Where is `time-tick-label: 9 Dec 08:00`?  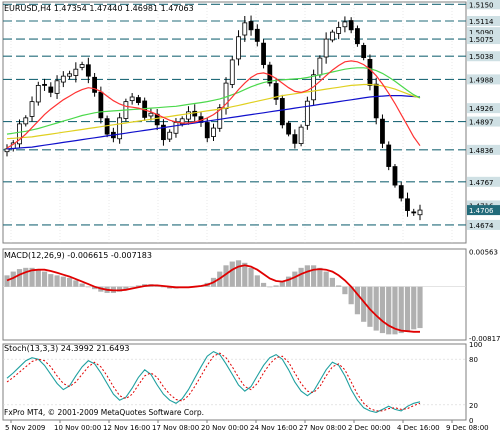 time-tick-label: 9 Dec 08:00 is located at coordinates (467, 428).